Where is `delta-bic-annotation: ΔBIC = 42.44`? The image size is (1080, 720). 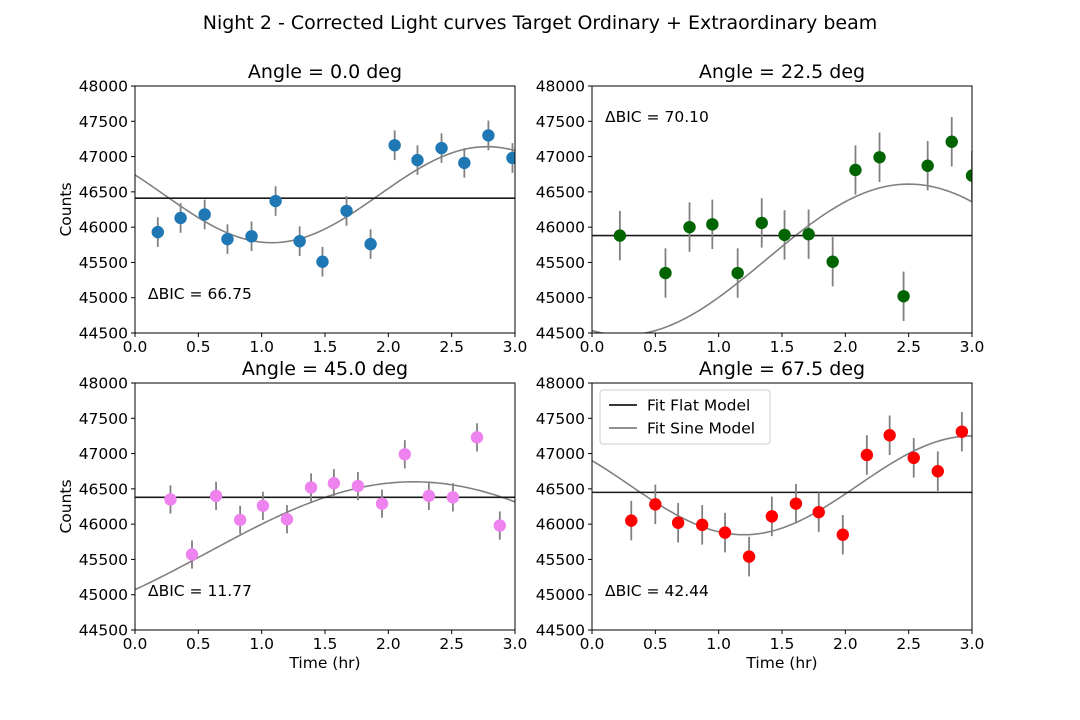 delta-bic-annotation: ΔBIC = 42.44 is located at coordinates (657, 591).